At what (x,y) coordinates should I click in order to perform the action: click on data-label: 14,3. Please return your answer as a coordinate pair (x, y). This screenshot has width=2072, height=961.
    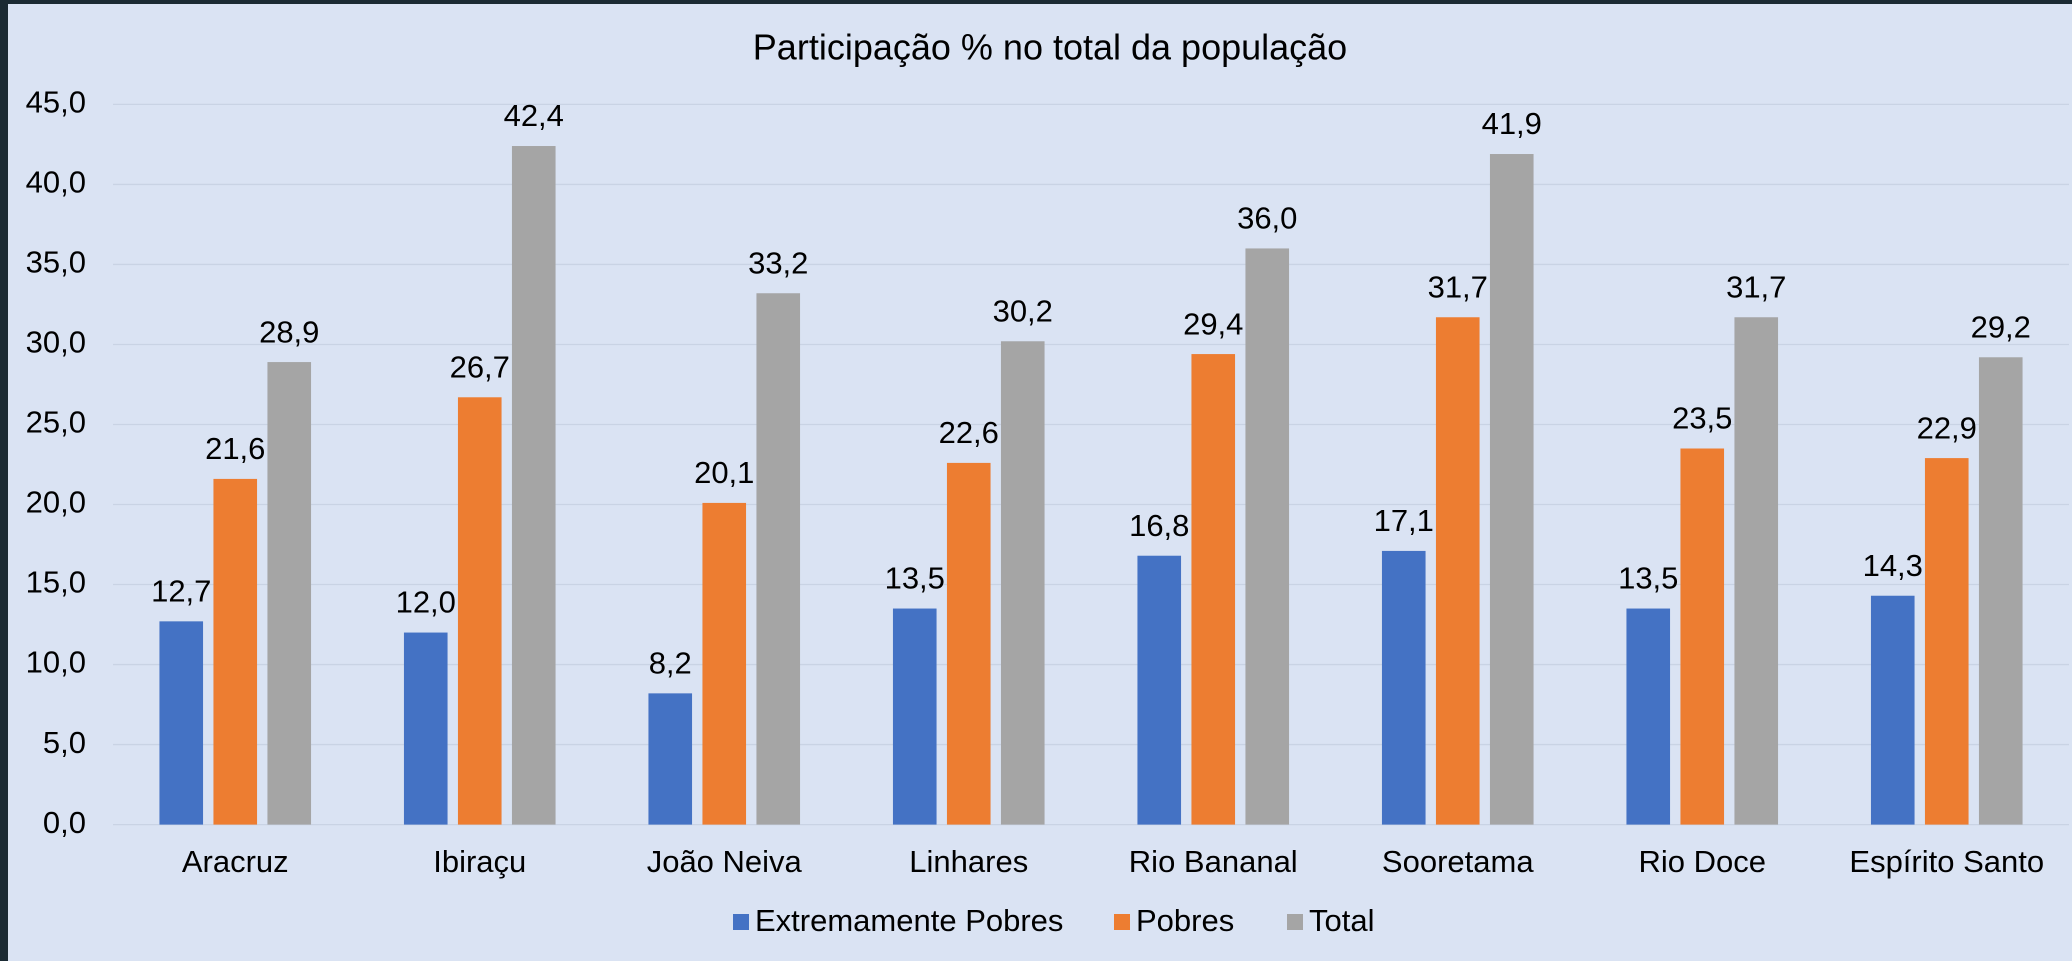
    Looking at the image, I should click on (1893, 565).